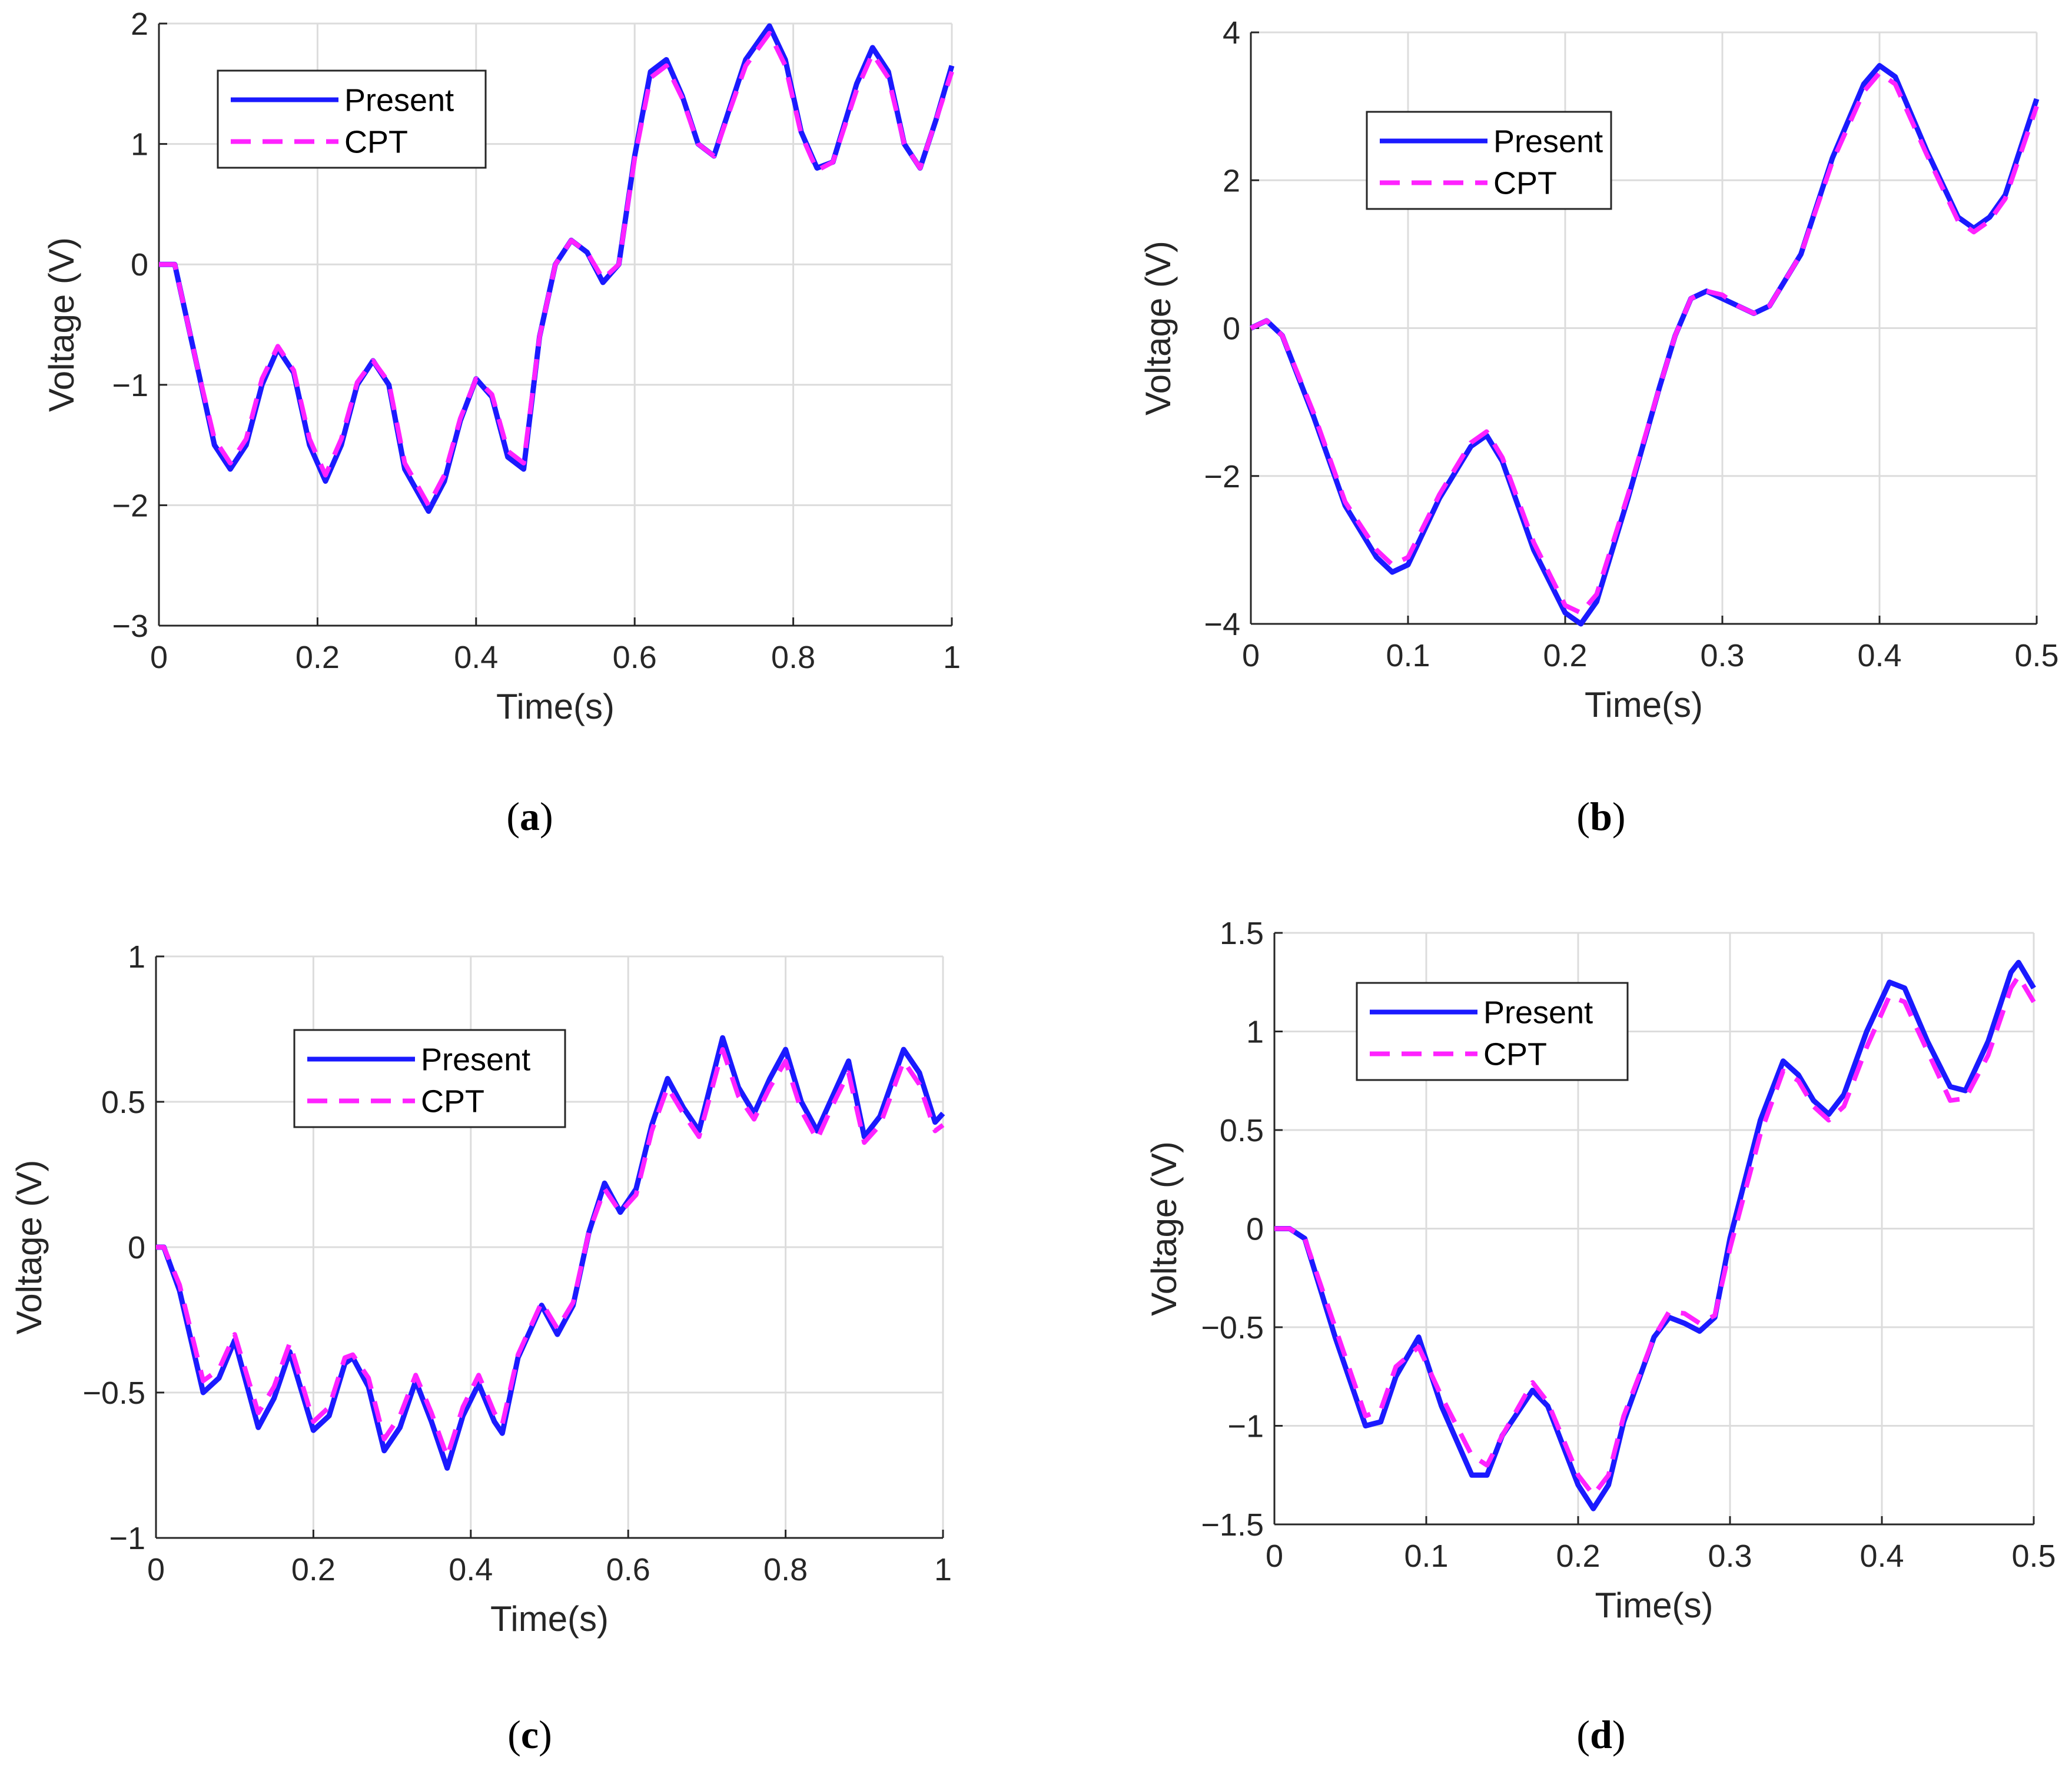 Image resolution: width=2072 pixels, height=1781 pixels. Describe the element at coordinates (1222, 624) in the screenshot. I see `y-tick-label: −4` at that location.